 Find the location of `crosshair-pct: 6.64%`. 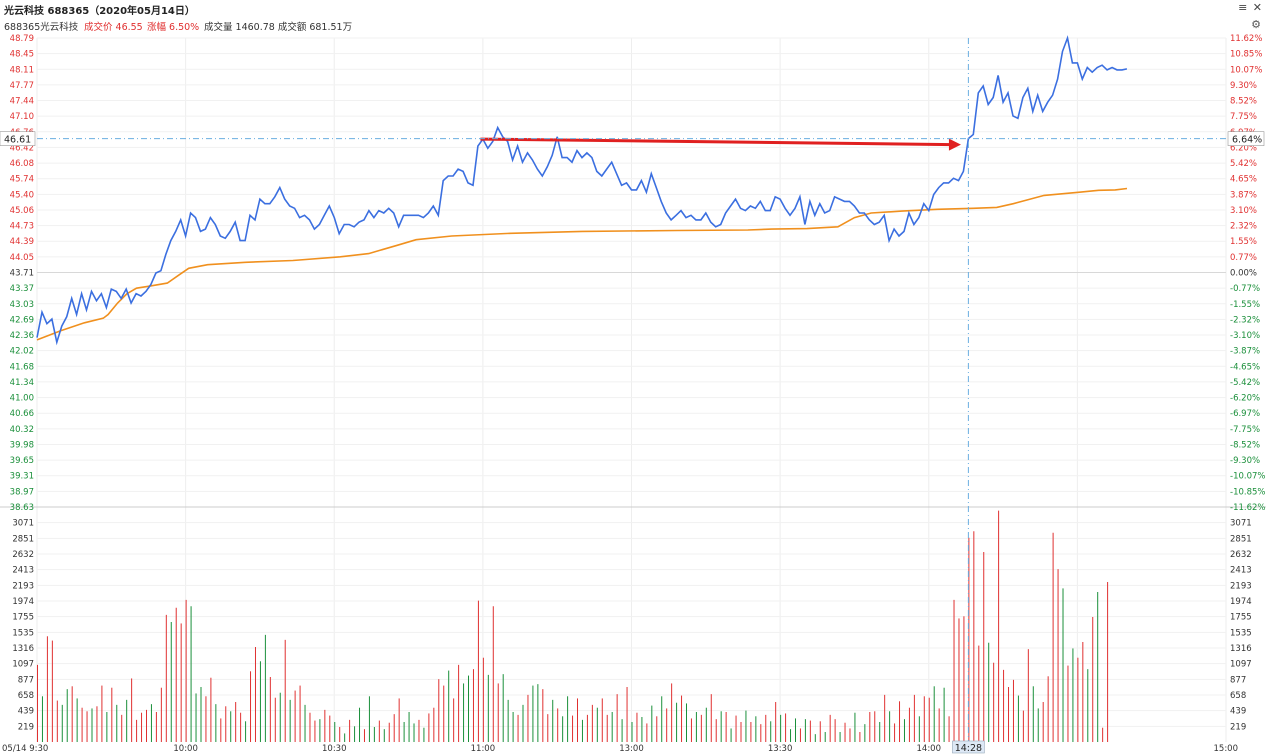

crosshair-pct: 6.64% is located at coordinates (1247, 140).